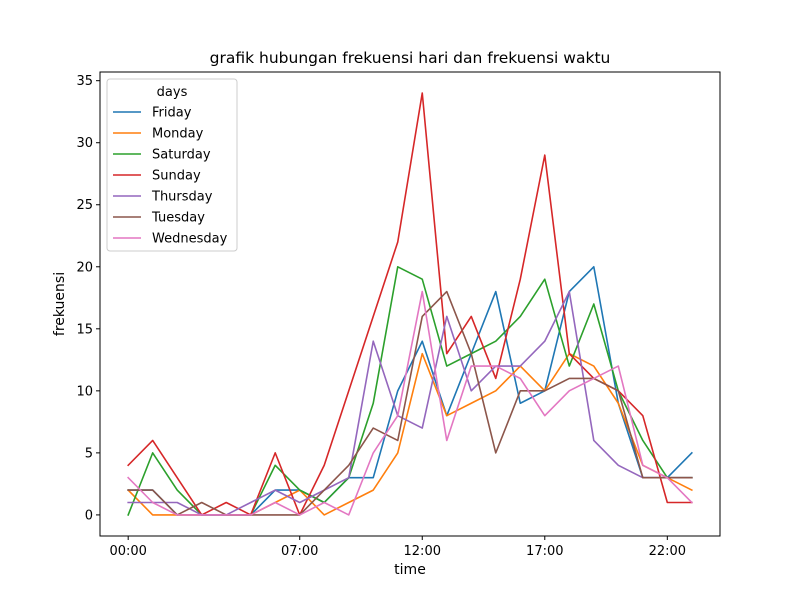 This screenshot has width=800, height=600. I want to click on legend-label-wednesday: Wednesday, so click(190, 239).